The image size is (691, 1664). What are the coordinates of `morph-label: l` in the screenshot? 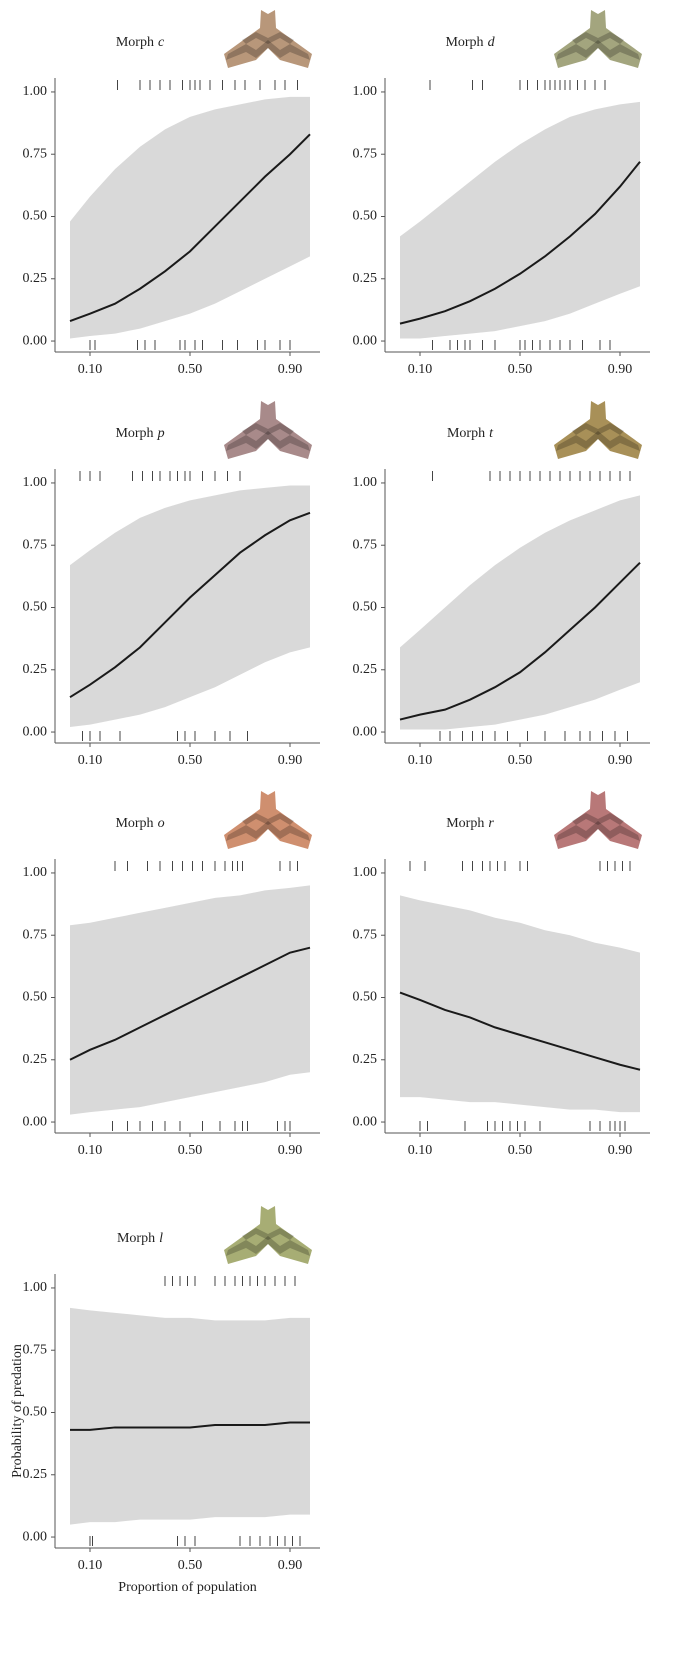 It's located at (161, 1238).